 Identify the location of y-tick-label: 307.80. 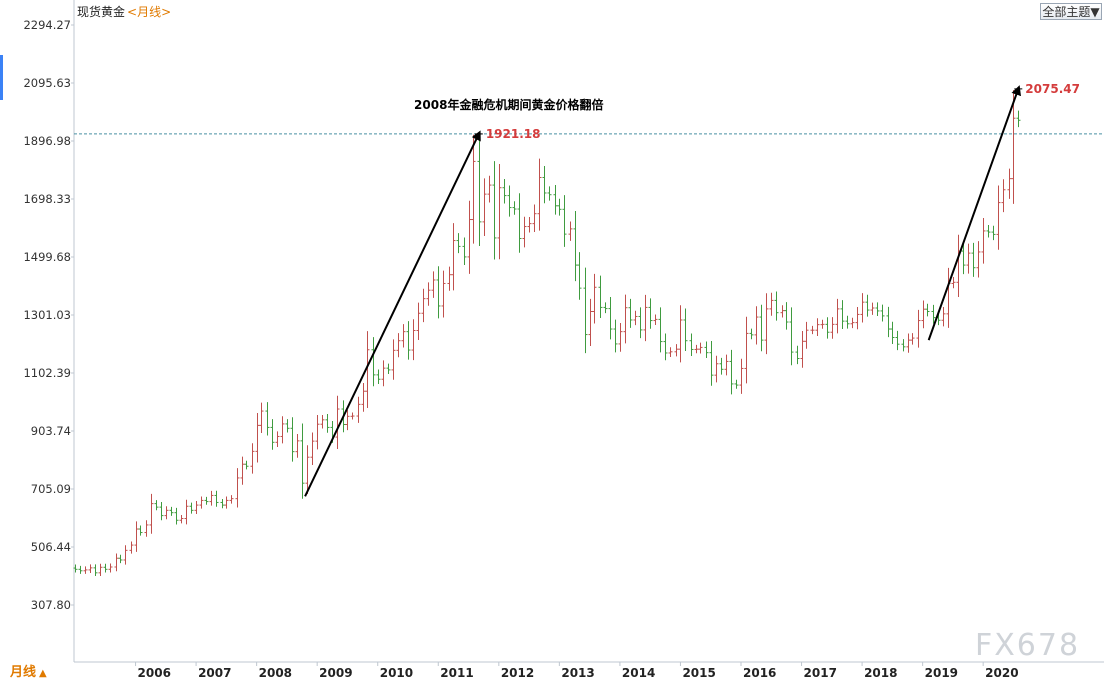
(51, 605).